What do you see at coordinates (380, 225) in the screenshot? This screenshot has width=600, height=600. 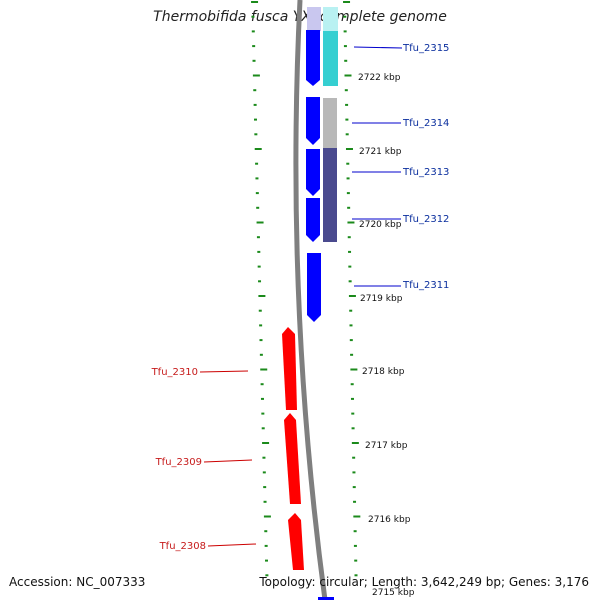 I see `scale-label: 2720 kbp` at bounding box center [380, 225].